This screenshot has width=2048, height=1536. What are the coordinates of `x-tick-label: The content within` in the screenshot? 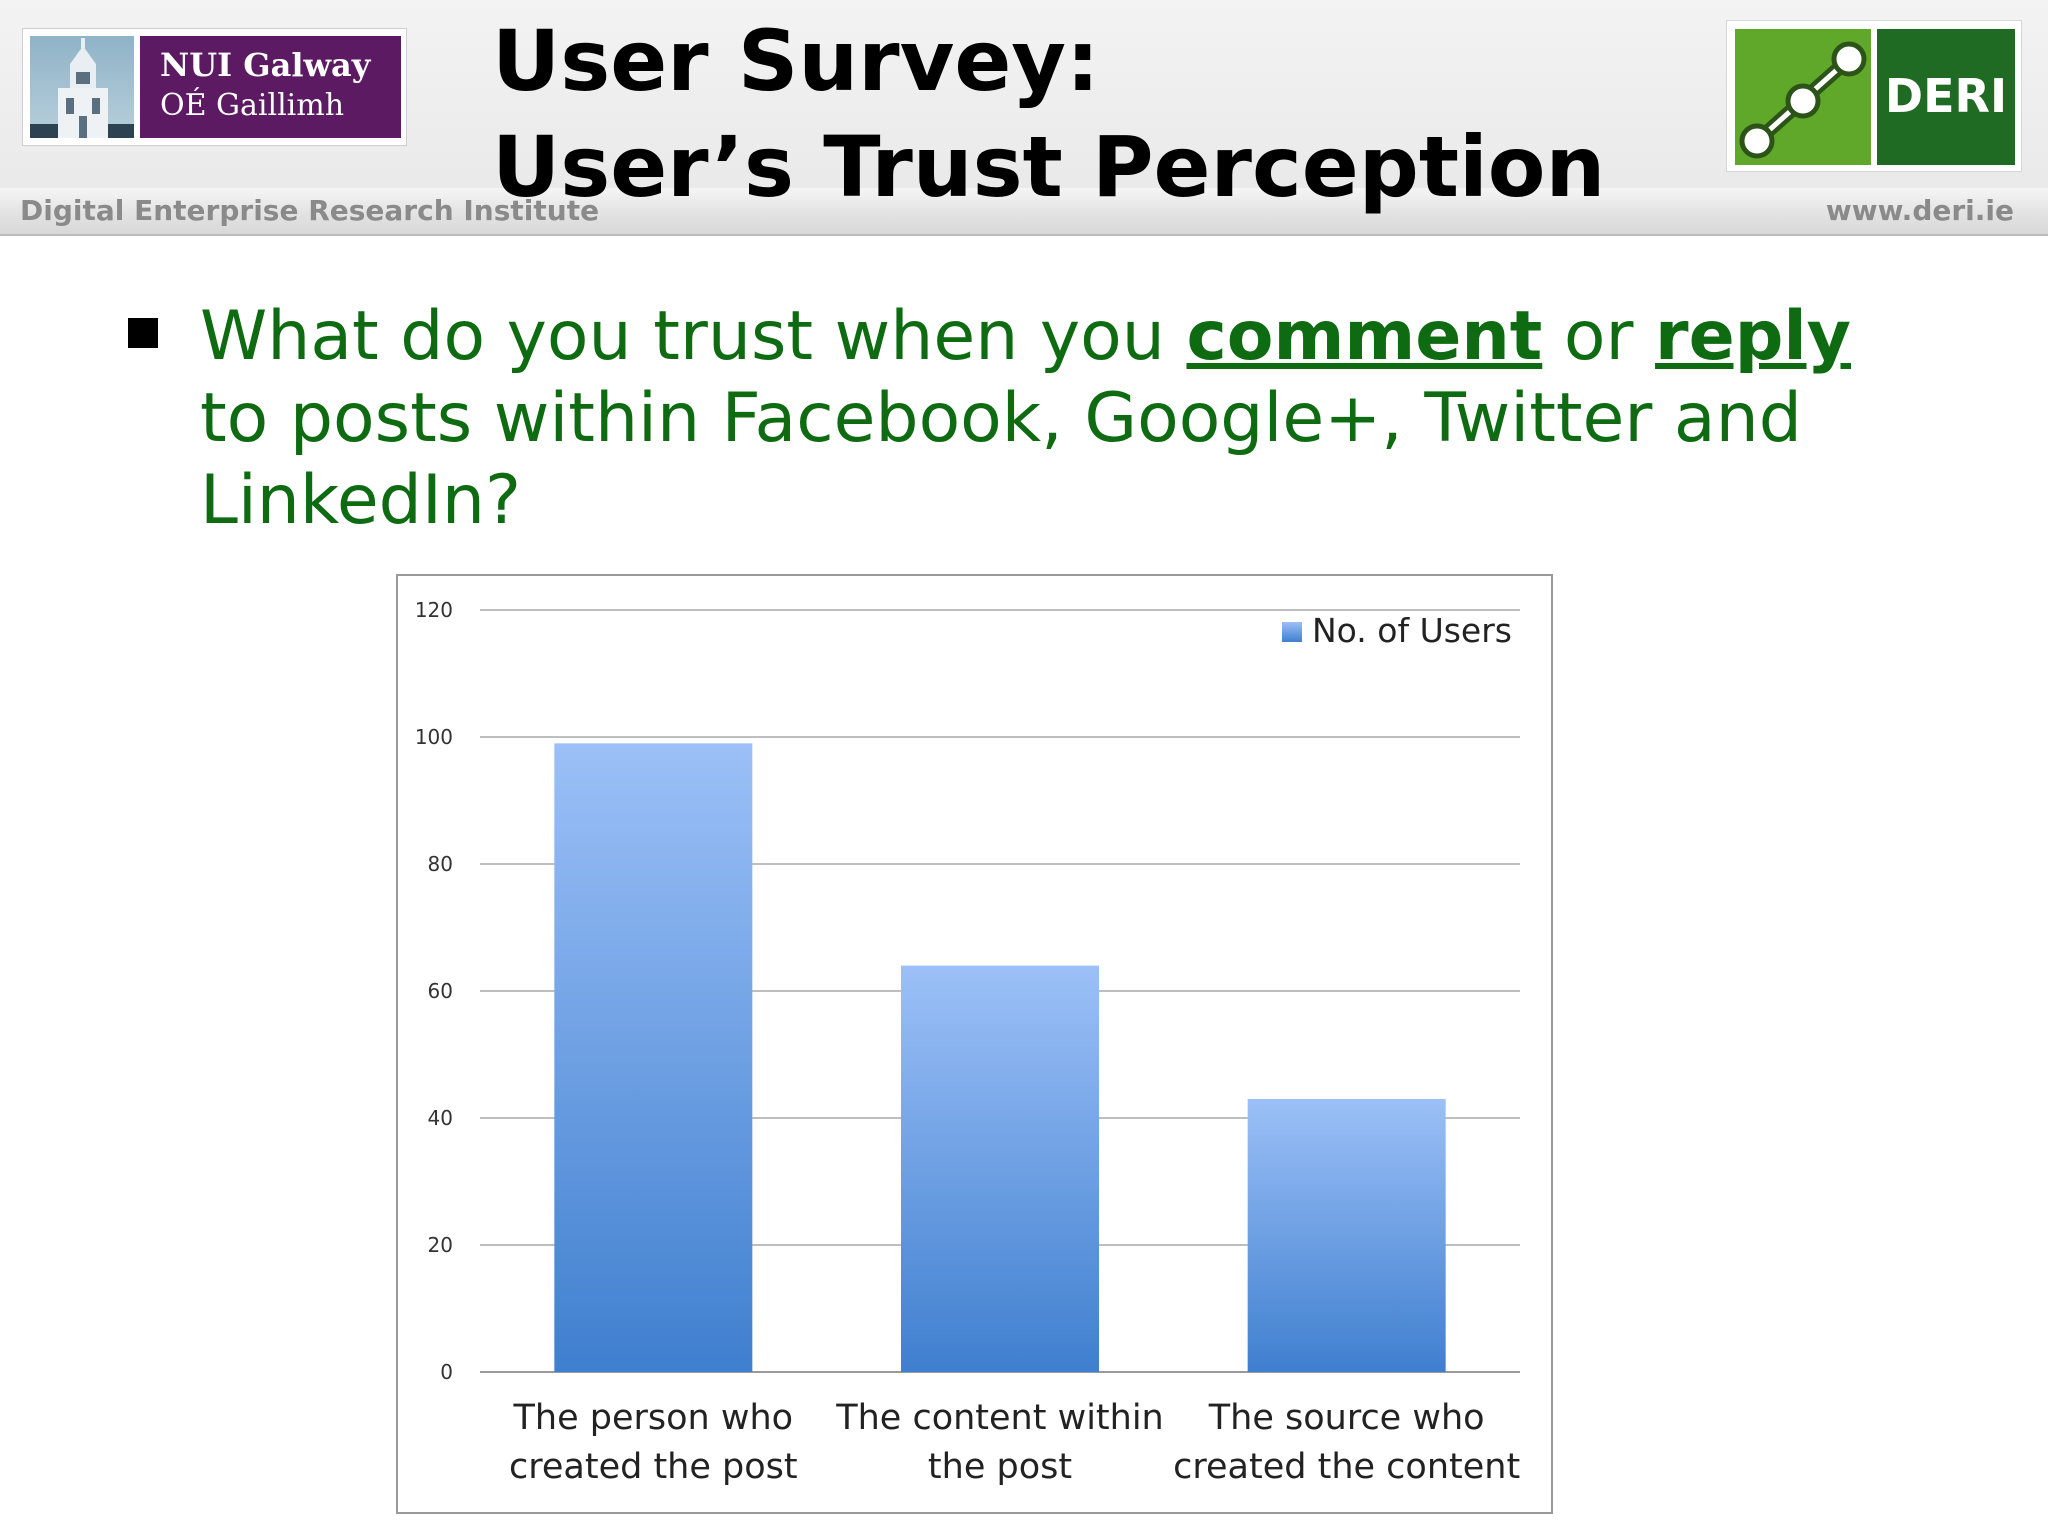 It's located at (999, 1418).